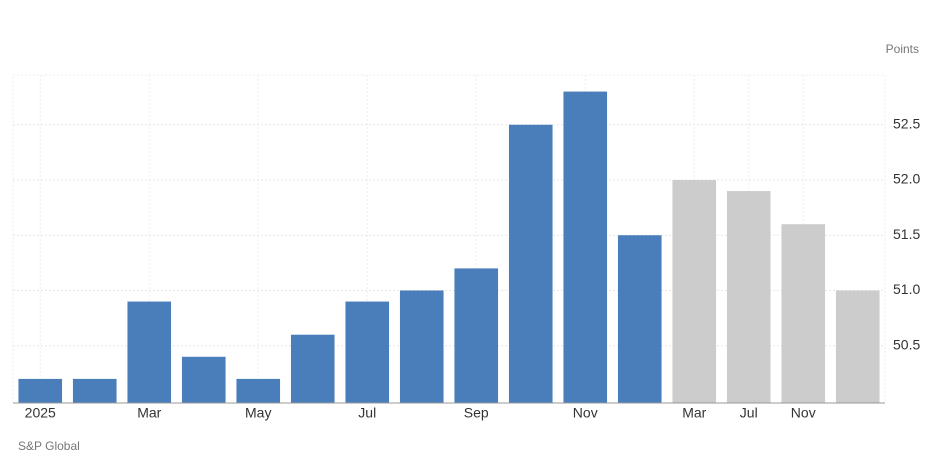  What do you see at coordinates (906, 344) in the screenshot?
I see `y-tick-label: 50.5` at bounding box center [906, 344].